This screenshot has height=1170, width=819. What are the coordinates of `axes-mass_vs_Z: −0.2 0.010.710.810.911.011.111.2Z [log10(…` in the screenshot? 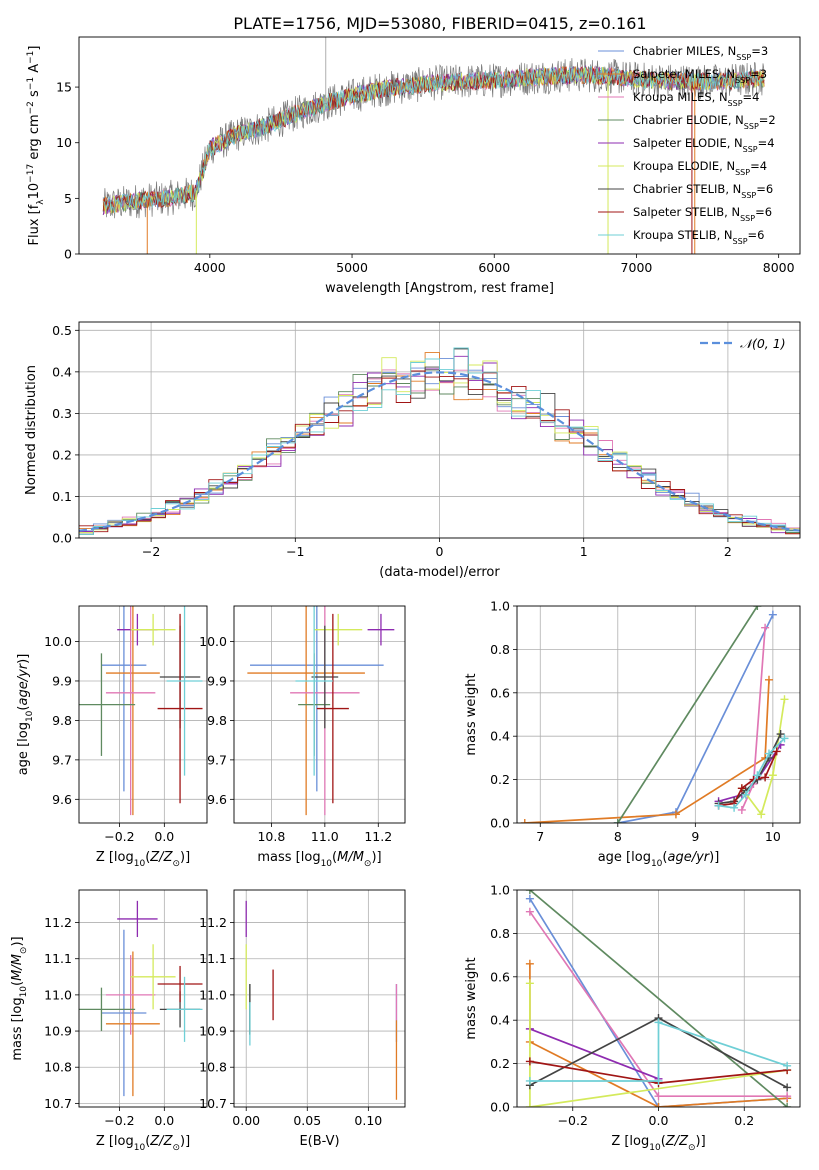 It's located at (109, 1021).